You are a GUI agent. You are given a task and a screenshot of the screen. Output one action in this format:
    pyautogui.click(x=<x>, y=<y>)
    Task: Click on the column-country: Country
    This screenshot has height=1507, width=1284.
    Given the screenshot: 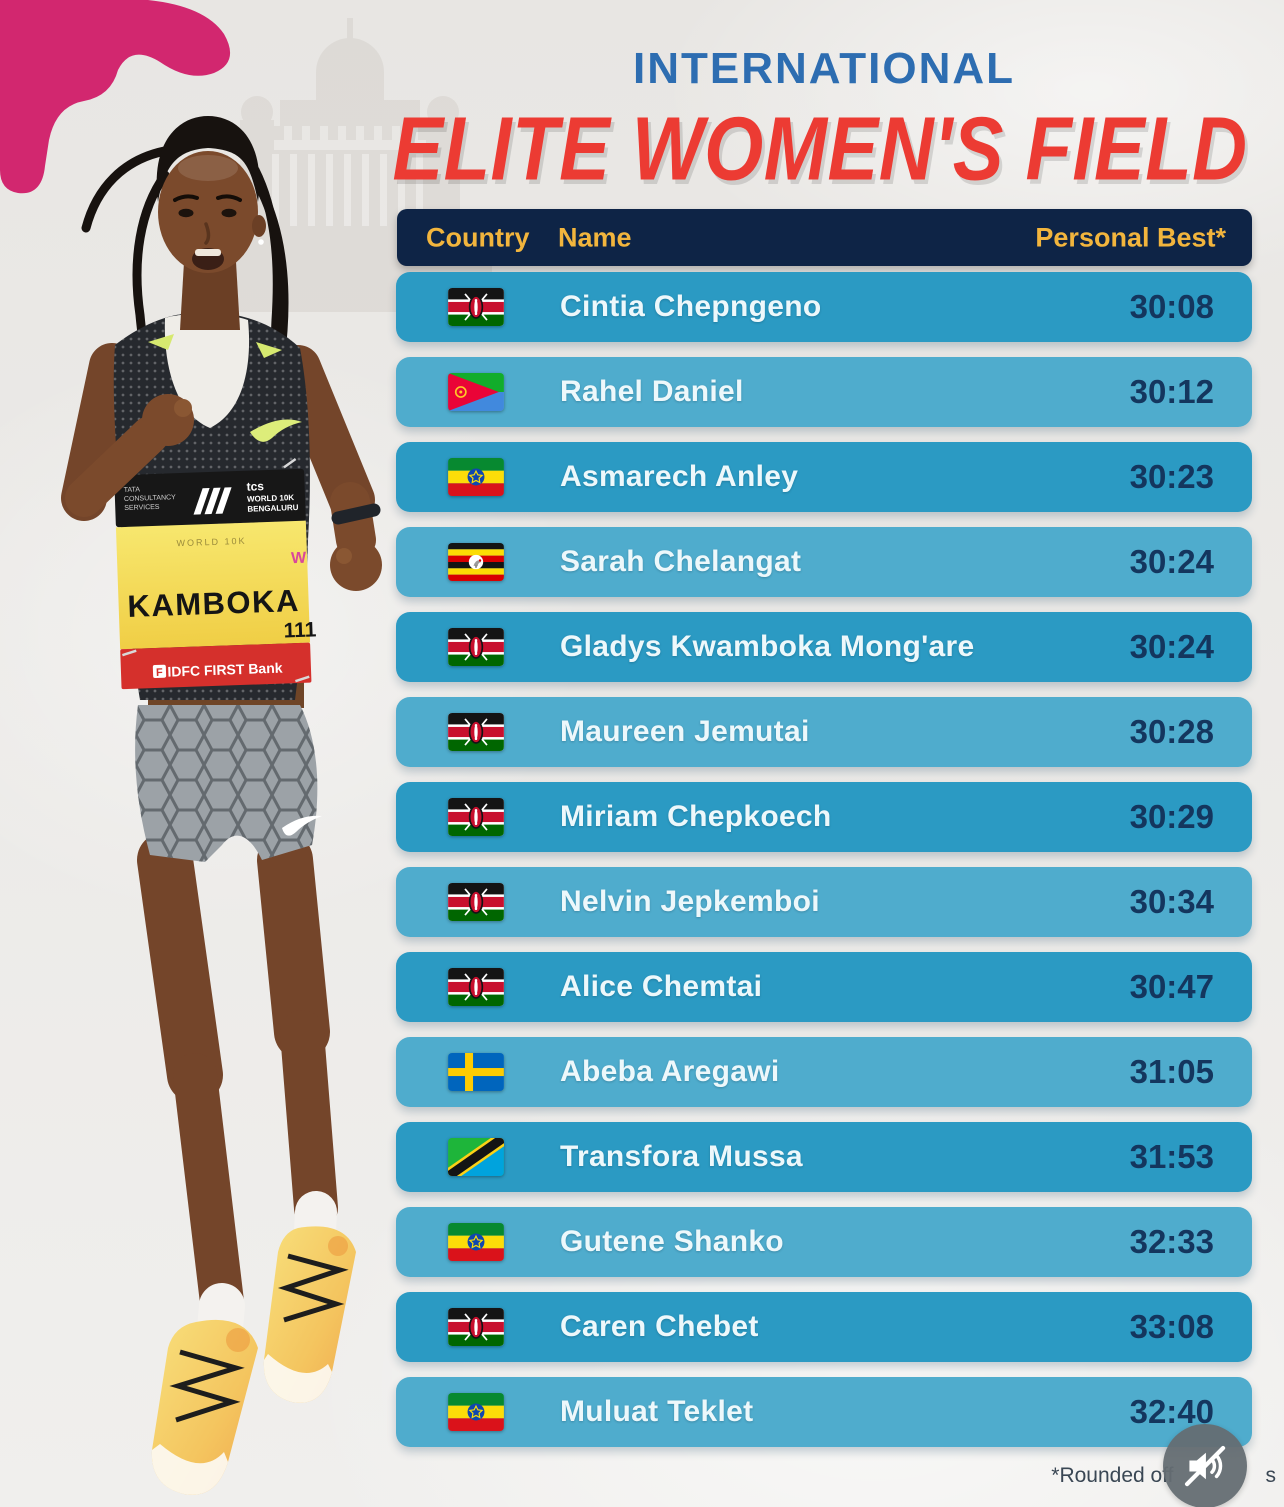 What is the action you would take?
    pyautogui.click(x=478, y=237)
    